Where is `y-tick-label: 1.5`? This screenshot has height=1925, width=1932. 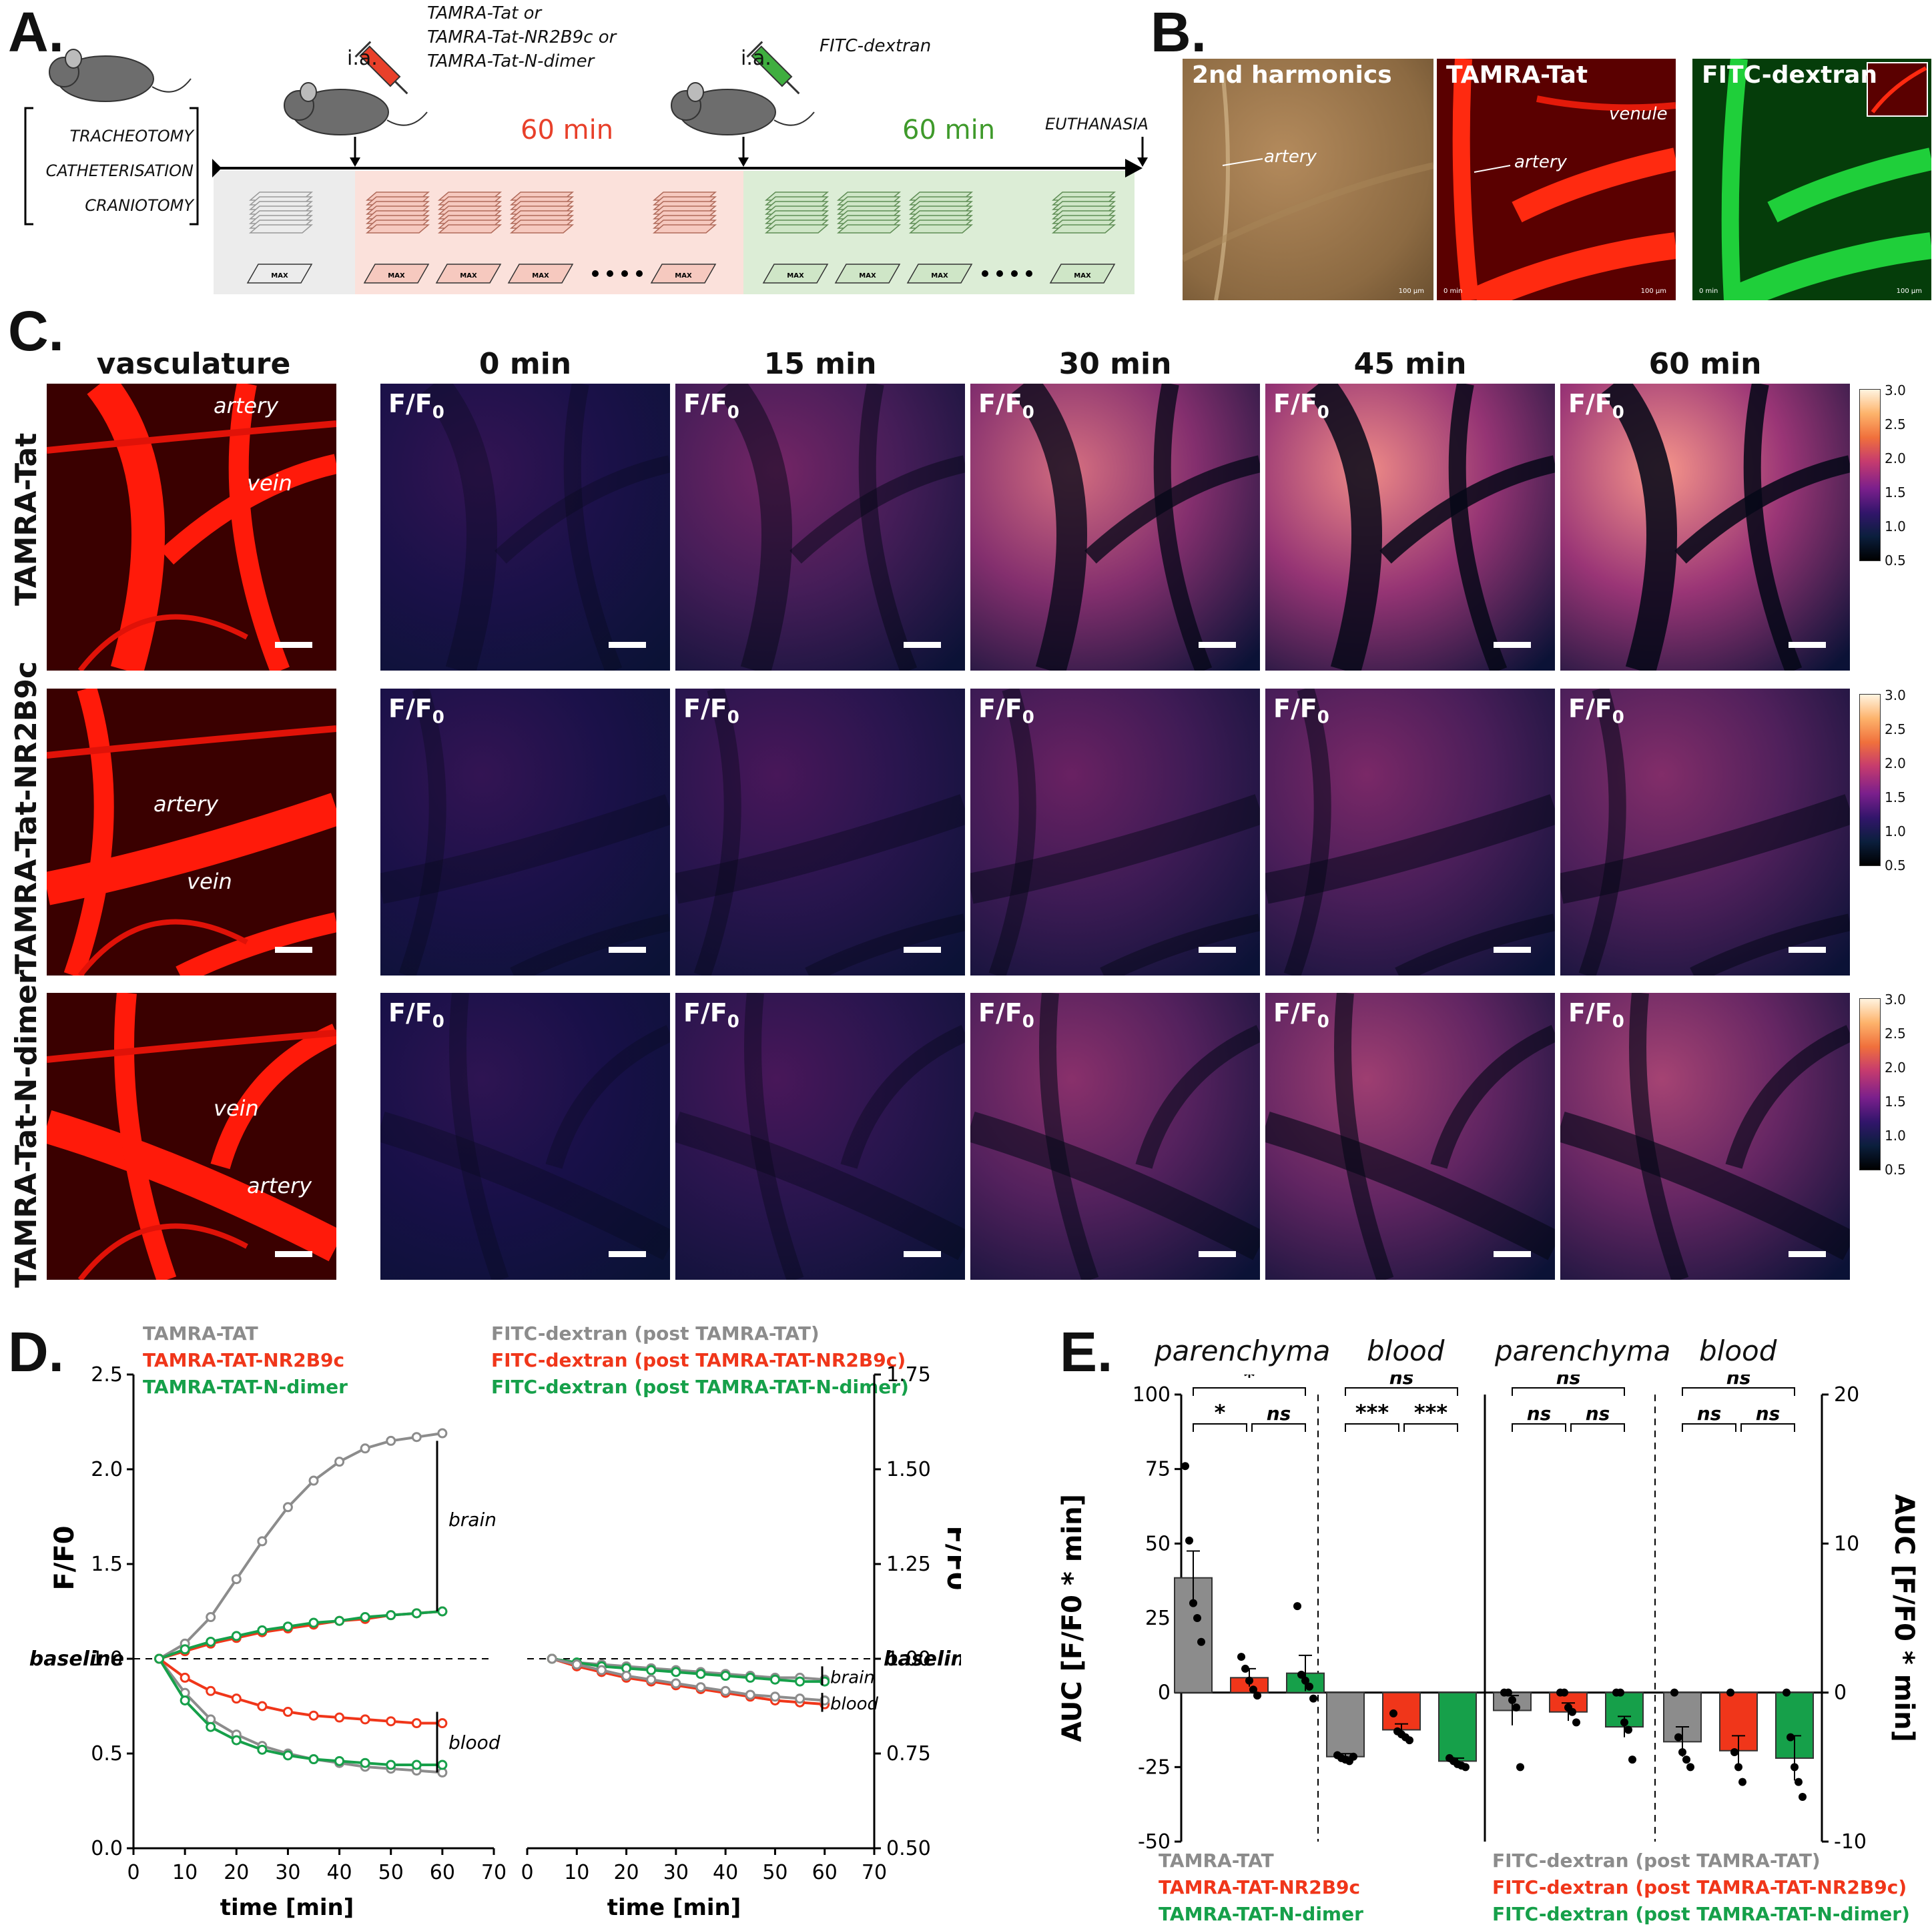
y-tick-label: 1.5 is located at coordinates (107, 1564).